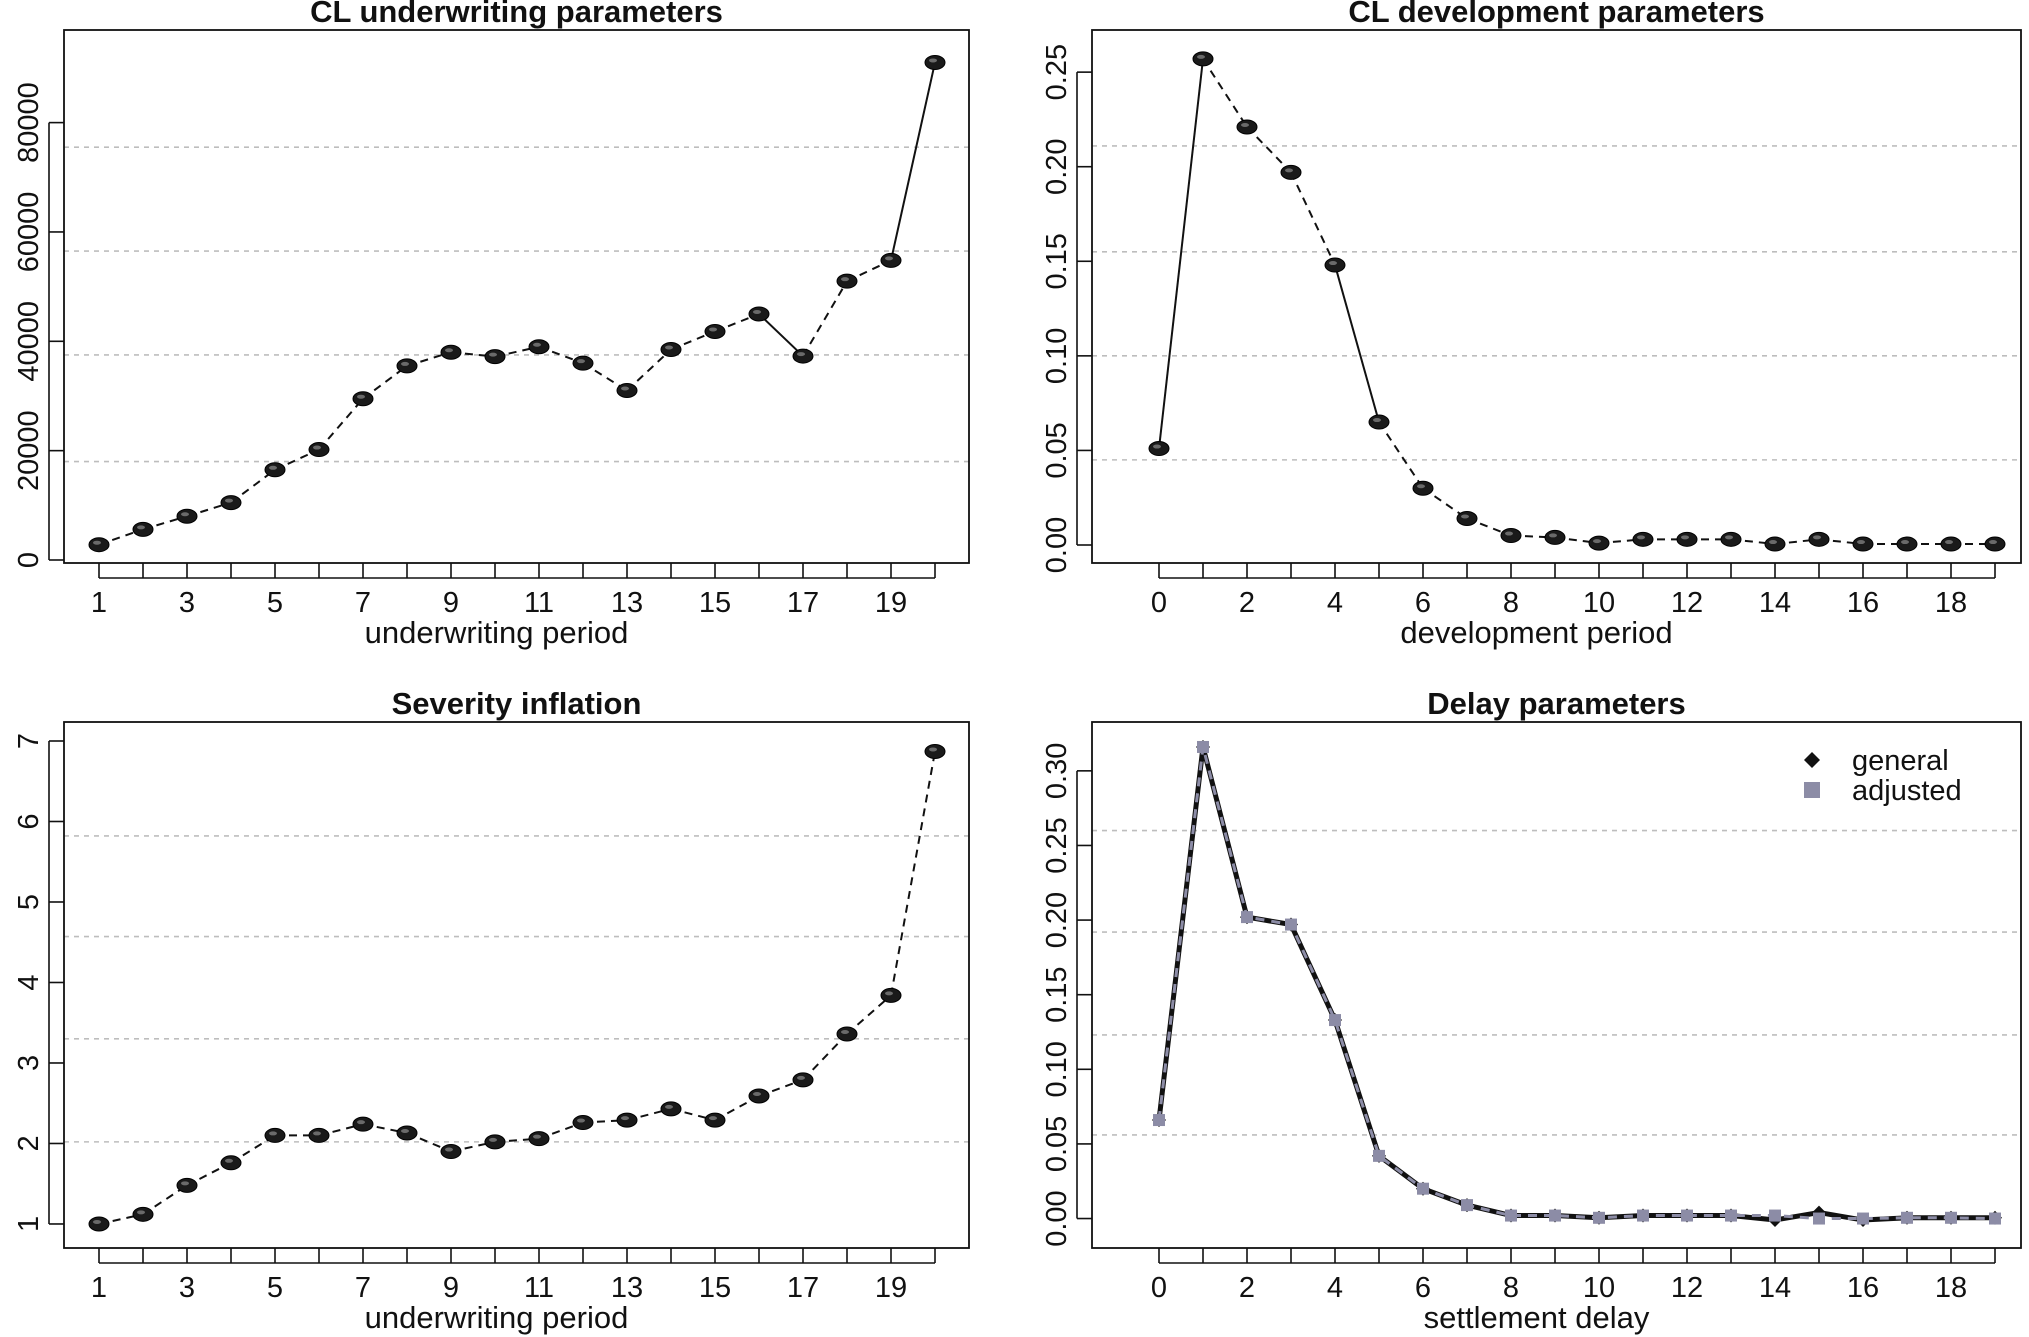 This screenshot has width=2029, height=1337. Describe the element at coordinates (517, 703) in the screenshot. I see `chart-title: Severity inflation` at that location.